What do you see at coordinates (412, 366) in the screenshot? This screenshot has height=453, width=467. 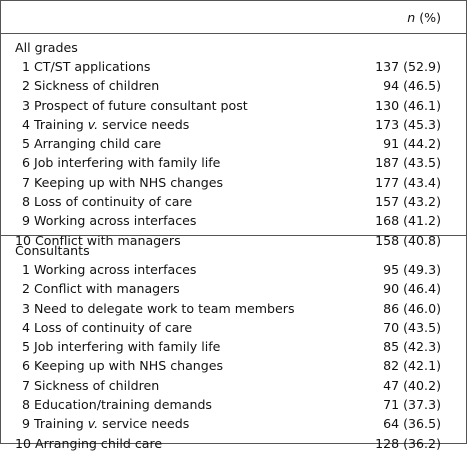 I see `row-value: 82 (42.1)` at bounding box center [412, 366].